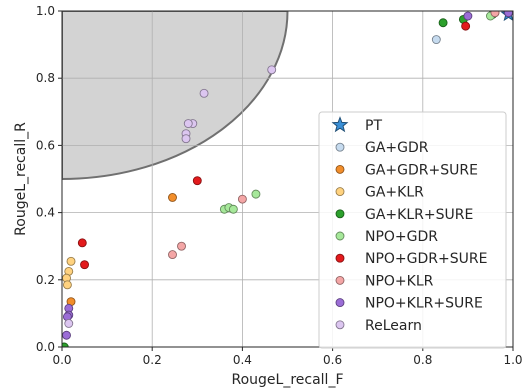 The image size is (527, 392). I want to click on legend-marker-npo-klr, so click(340, 280).